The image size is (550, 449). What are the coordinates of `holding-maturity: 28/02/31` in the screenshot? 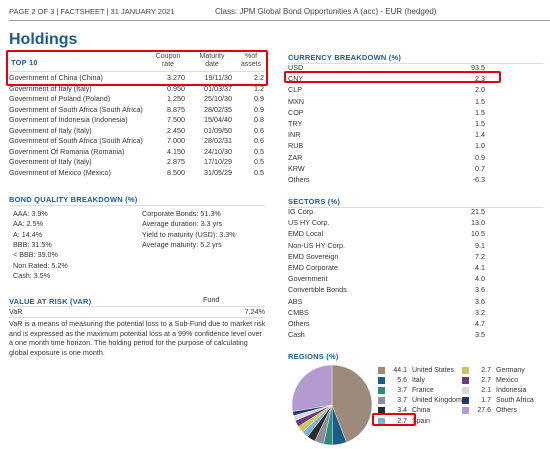 It's located at (218, 141).